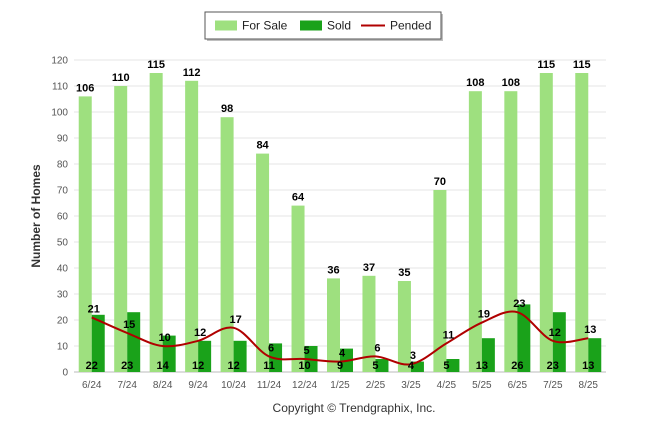  Describe the element at coordinates (440, 182) in the screenshot. I see `data-label-for-sale: 70` at that location.